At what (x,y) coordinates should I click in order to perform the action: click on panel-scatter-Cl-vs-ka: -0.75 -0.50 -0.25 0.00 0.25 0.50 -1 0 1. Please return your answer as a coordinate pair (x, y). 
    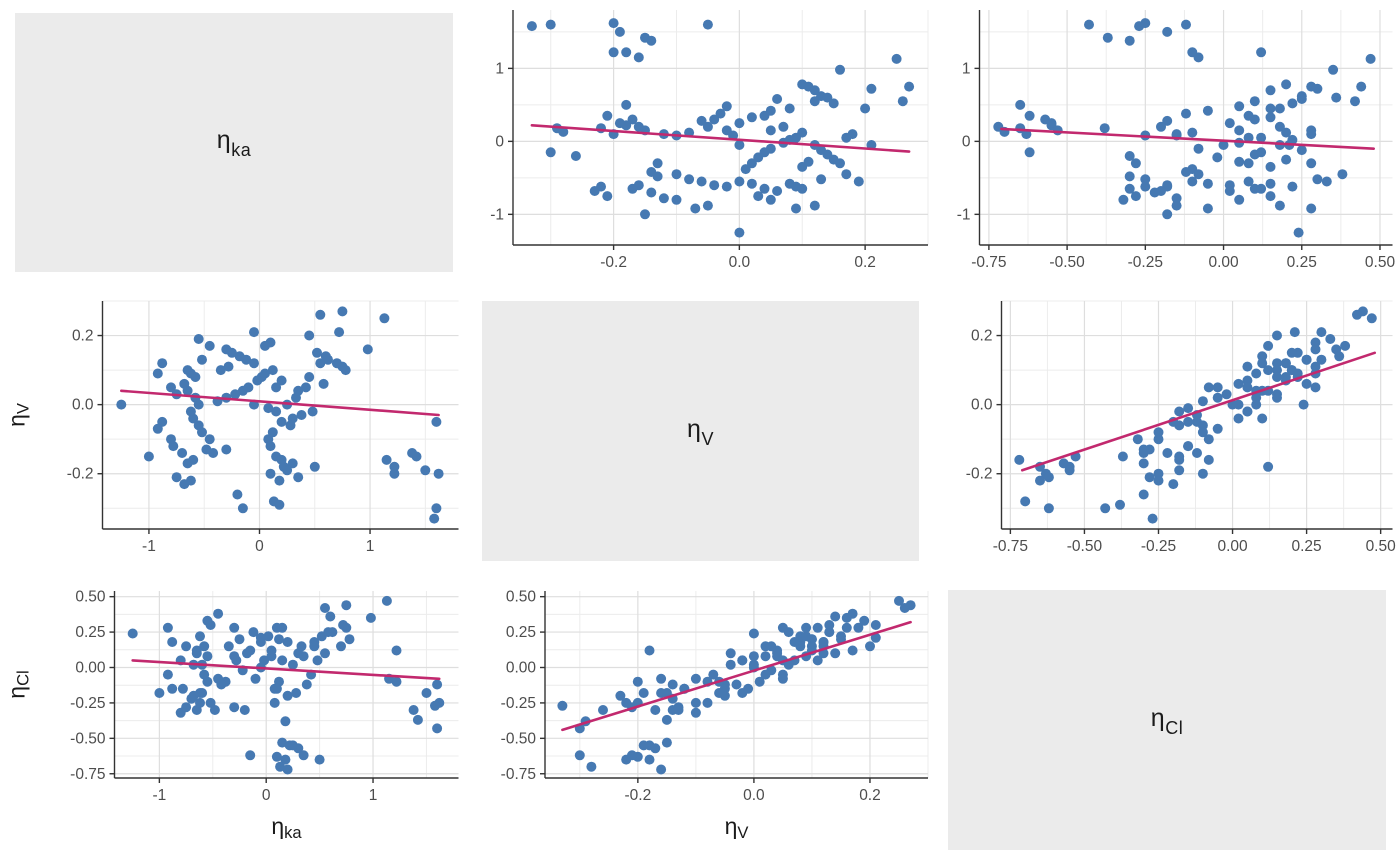
    Looking at the image, I should click on (1166, 144).